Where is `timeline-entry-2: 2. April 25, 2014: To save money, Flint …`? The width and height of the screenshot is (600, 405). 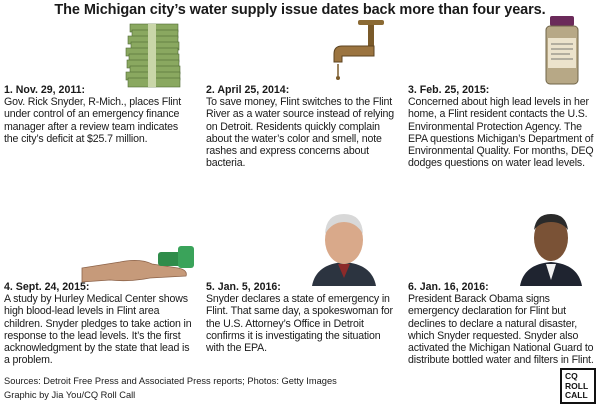 timeline-entry-2: 2. April 25, 2014: To save money, Flint … is located at coordinates (301, 127).